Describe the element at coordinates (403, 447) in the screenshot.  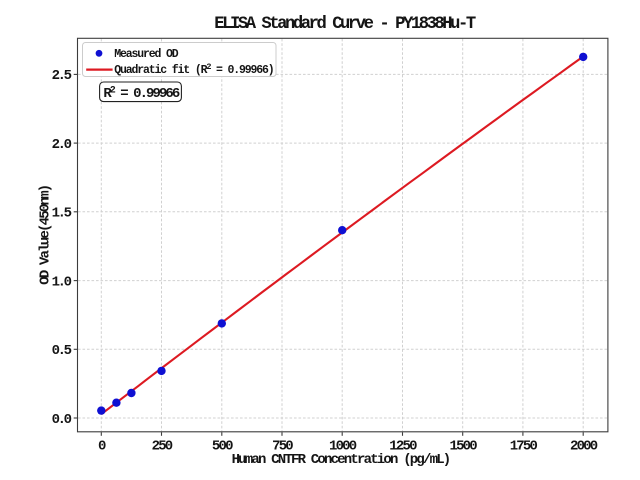
I see `svg-text: 1250` at that location.